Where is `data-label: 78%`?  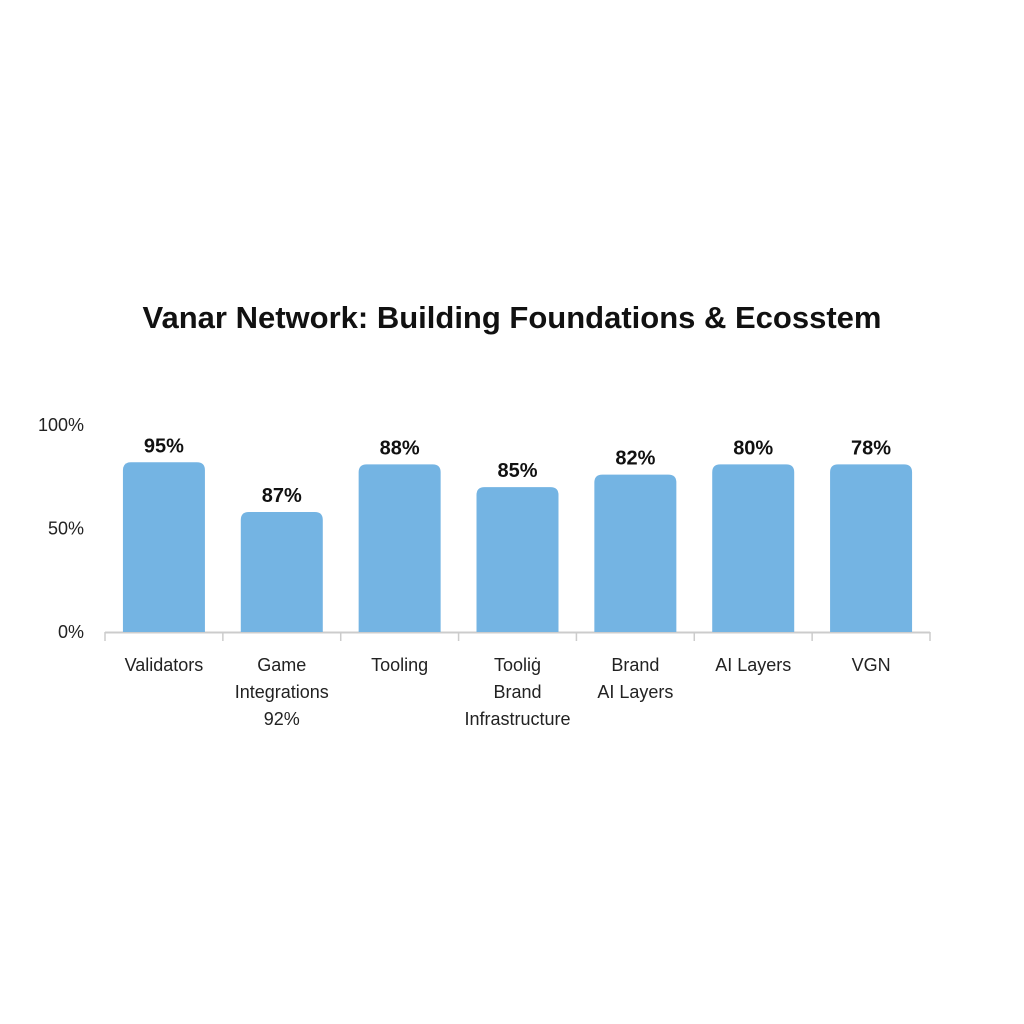
data-label: 78% is located at coordinates (871, 448).